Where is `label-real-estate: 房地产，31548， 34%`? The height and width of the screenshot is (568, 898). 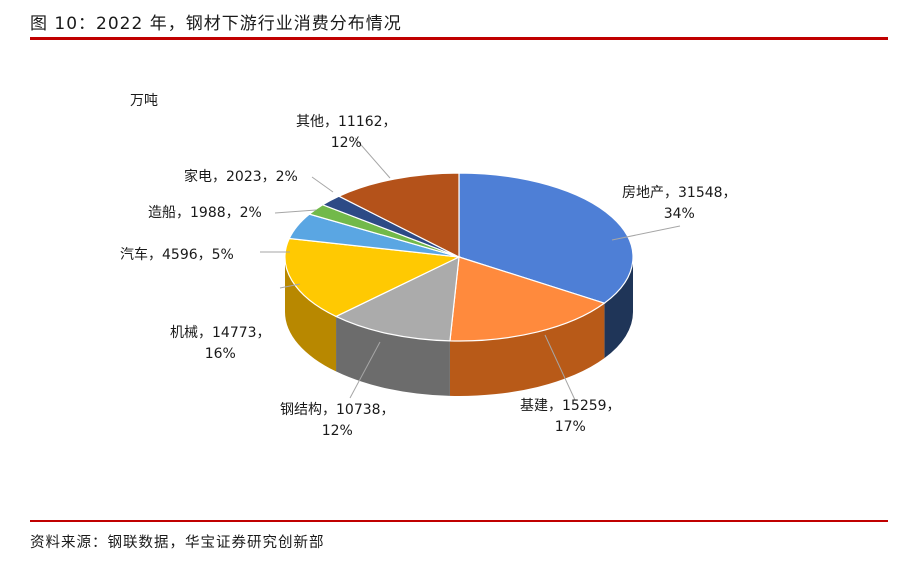 label-real-estate: 房地产，31548， 34% is located at coordinates (679, 203).